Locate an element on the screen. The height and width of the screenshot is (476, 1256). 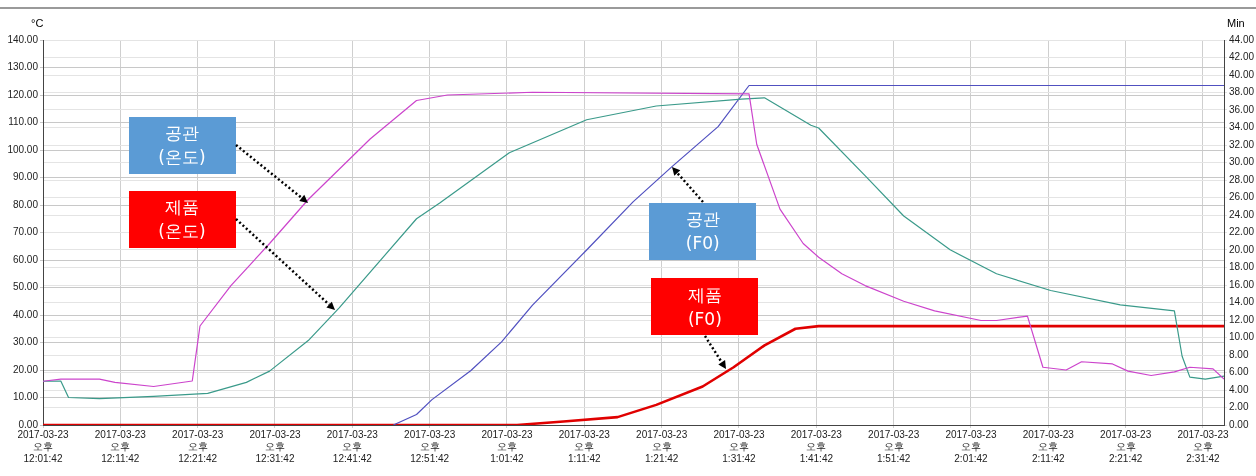
x-tick-label: 2017-03-23 오후 1:01:42 is located at coordinates (507, 446).